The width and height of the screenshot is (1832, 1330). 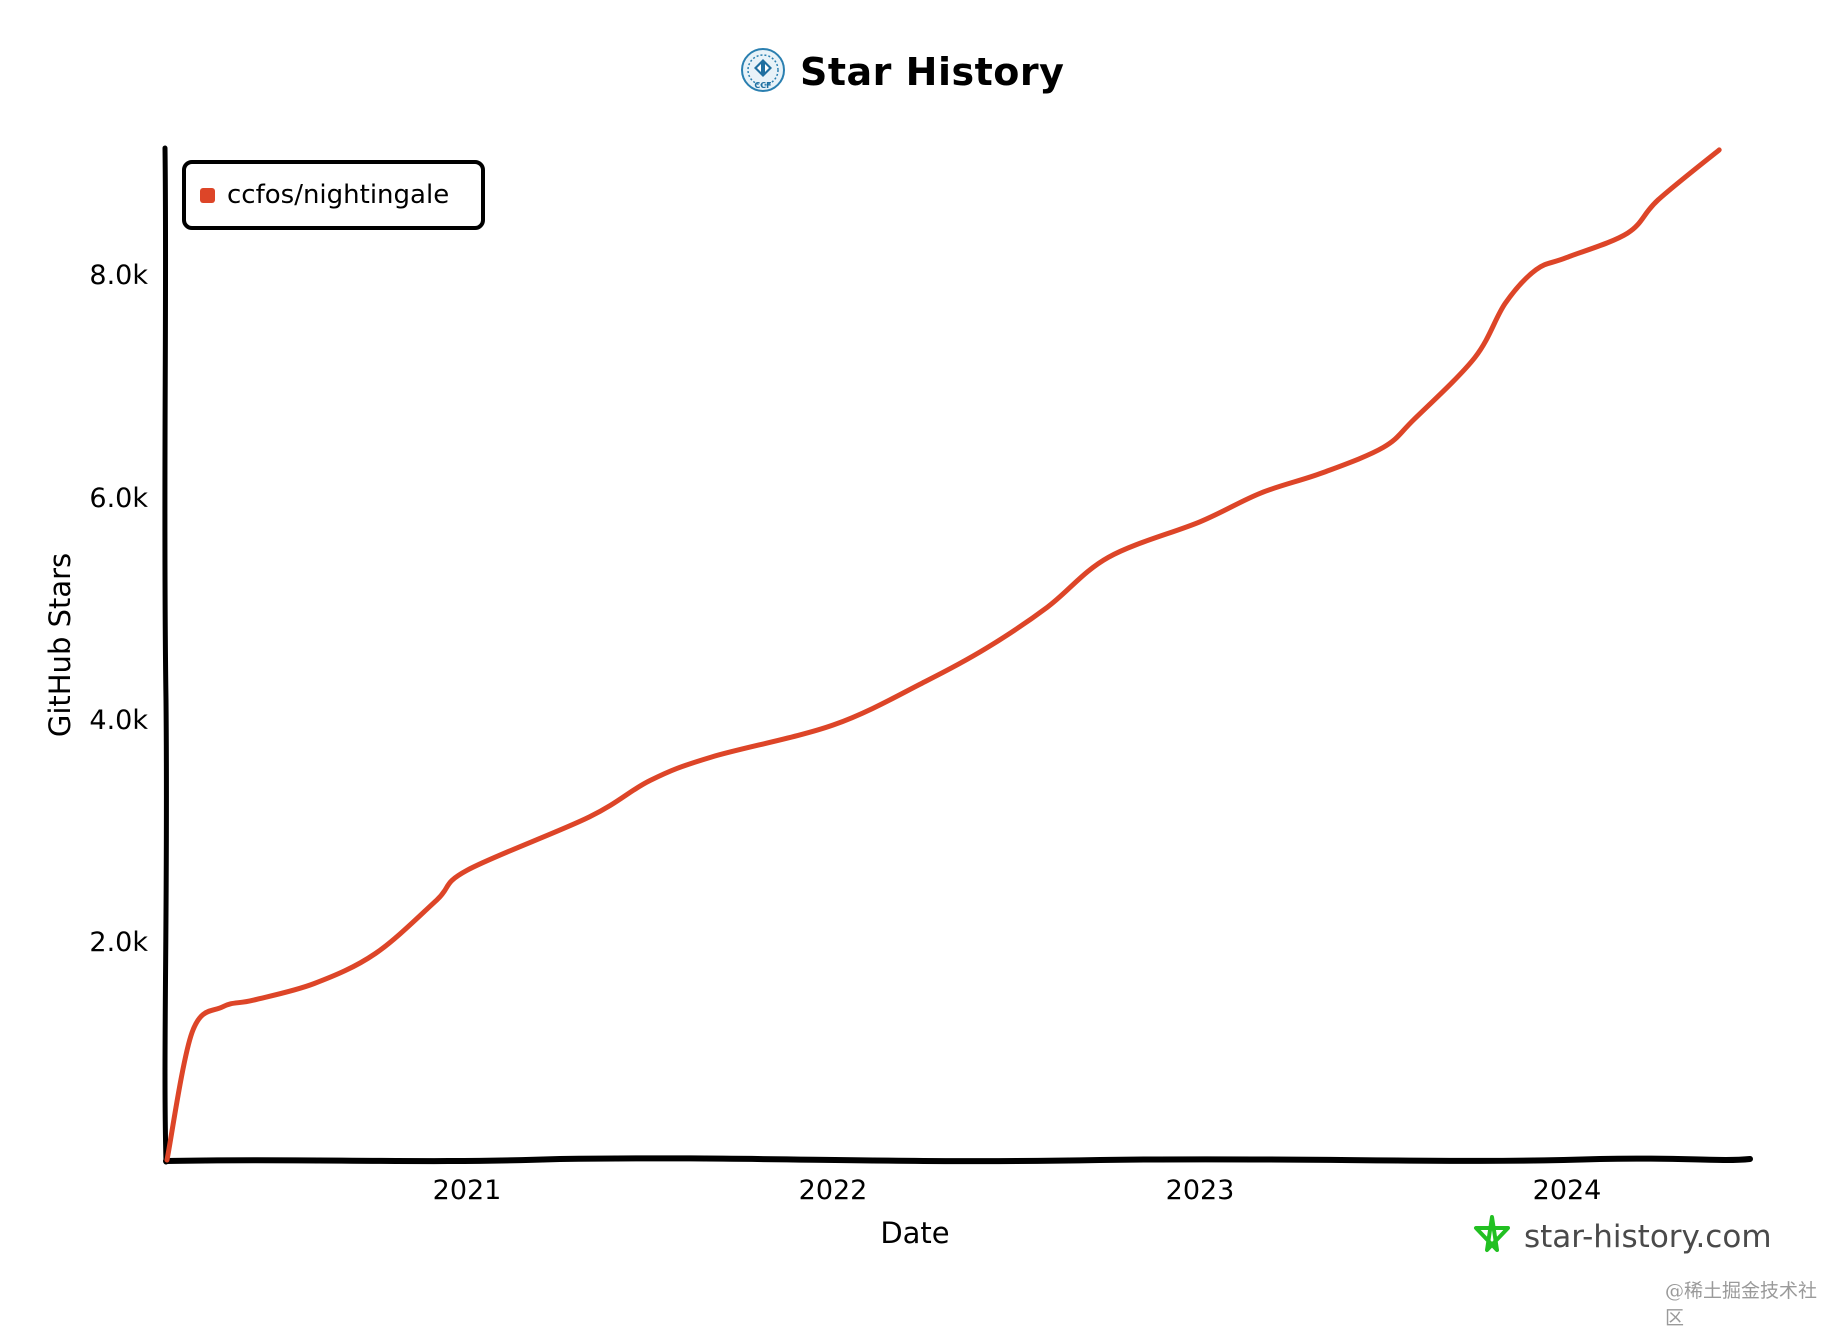 What do you see at coordinates (1648, 1237) in the screenshot?
I see `branding-text: star-history.com` at bounding box center [1648, 1237].